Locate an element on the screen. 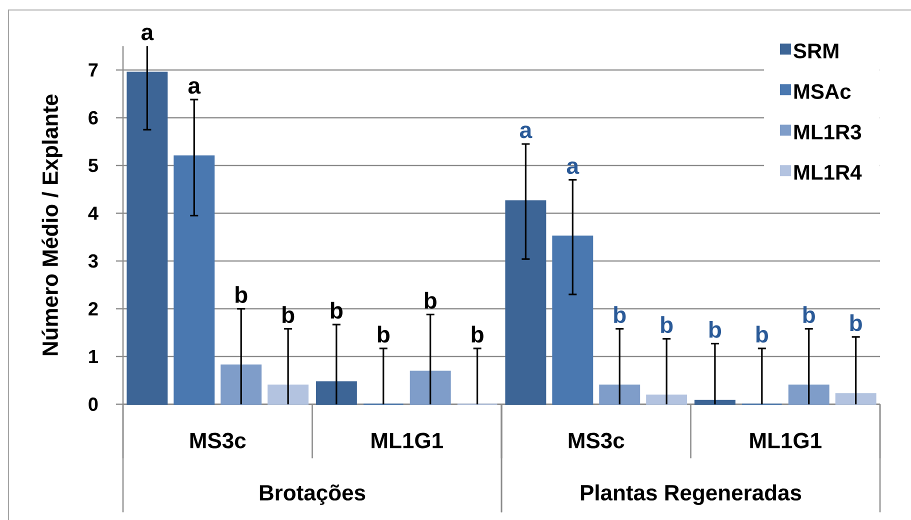  y-tick-label: 5 is located at coordinates (93, 165).